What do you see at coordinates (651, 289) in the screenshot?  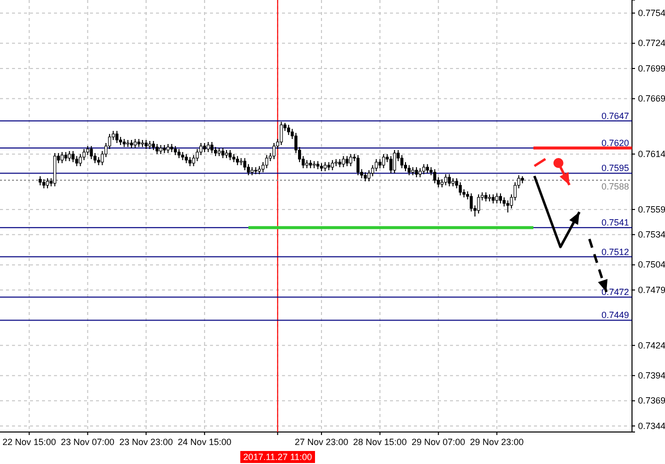 I see `y-tick-label: 0.7479` at bounding box center [651, 289].